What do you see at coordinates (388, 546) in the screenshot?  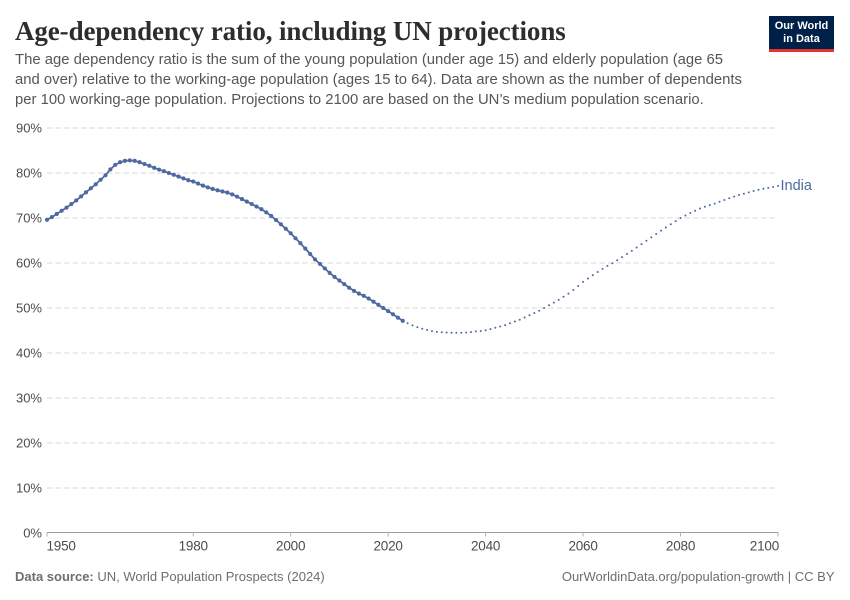 I see `svg-text: 2020` at bounding box center [388, 546].